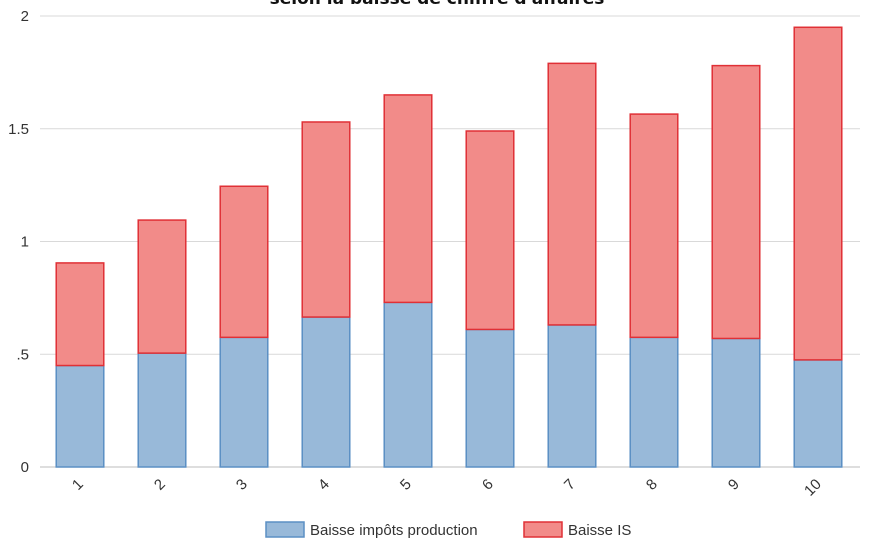 This screenshot has width=873, height=543. I want to click on chart-title: selon la baisse de chiffre d'affaires, so click(437, 4).